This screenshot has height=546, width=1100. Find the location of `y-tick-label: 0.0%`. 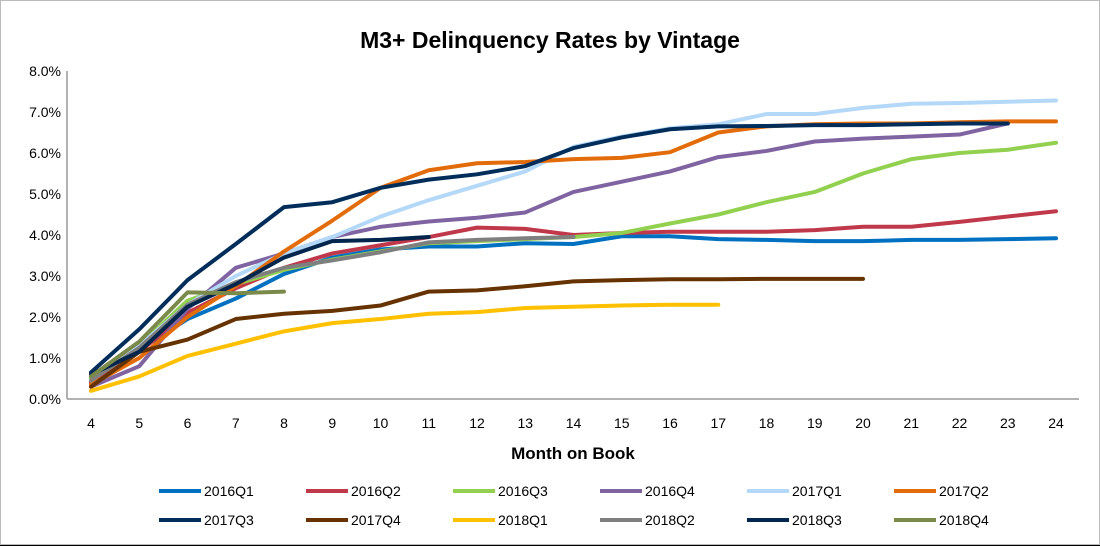

y-tick-label: 0.0% is located at coordinates (45, 399).